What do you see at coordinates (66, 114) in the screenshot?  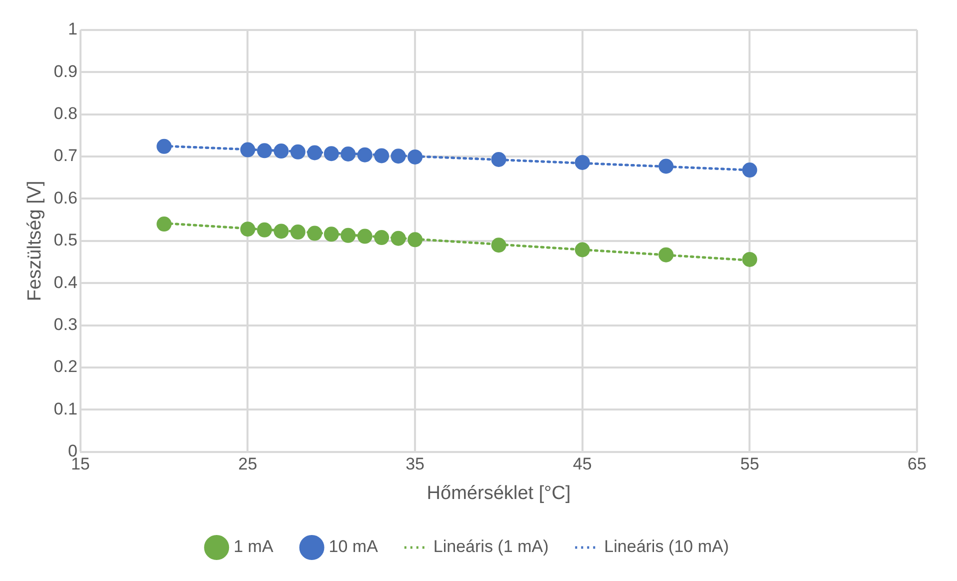 I see `y-tick-label: 0.8` at bounding box center [66, 114].